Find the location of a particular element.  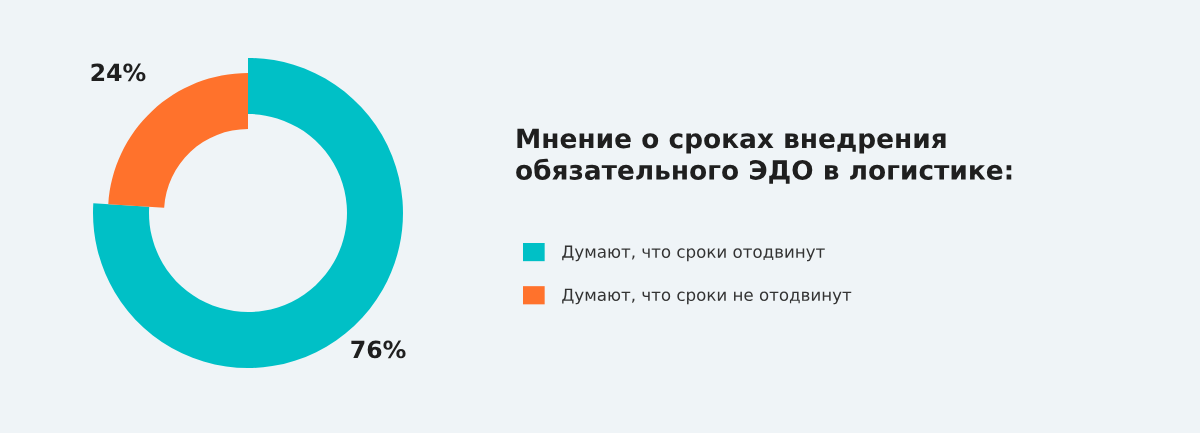

text: Мнение о сроках внедрения обязательного ЭДО в логистике: is located at coordinates (764, 156).